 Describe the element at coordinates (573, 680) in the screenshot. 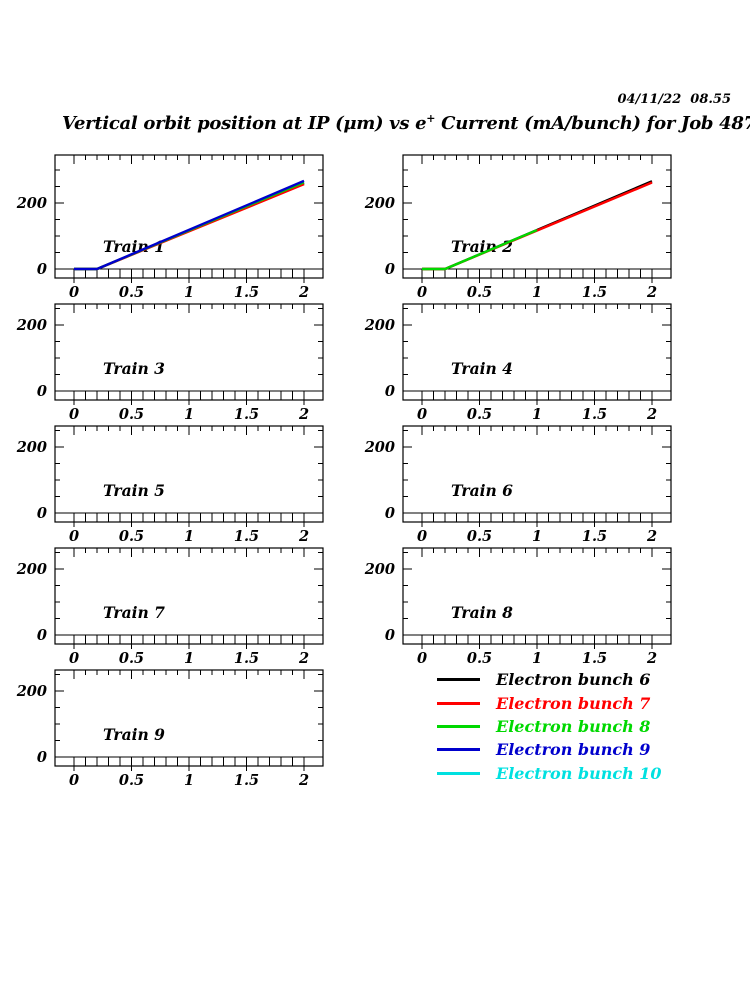

I see `legend-label: Electron bunch 6` at that location.